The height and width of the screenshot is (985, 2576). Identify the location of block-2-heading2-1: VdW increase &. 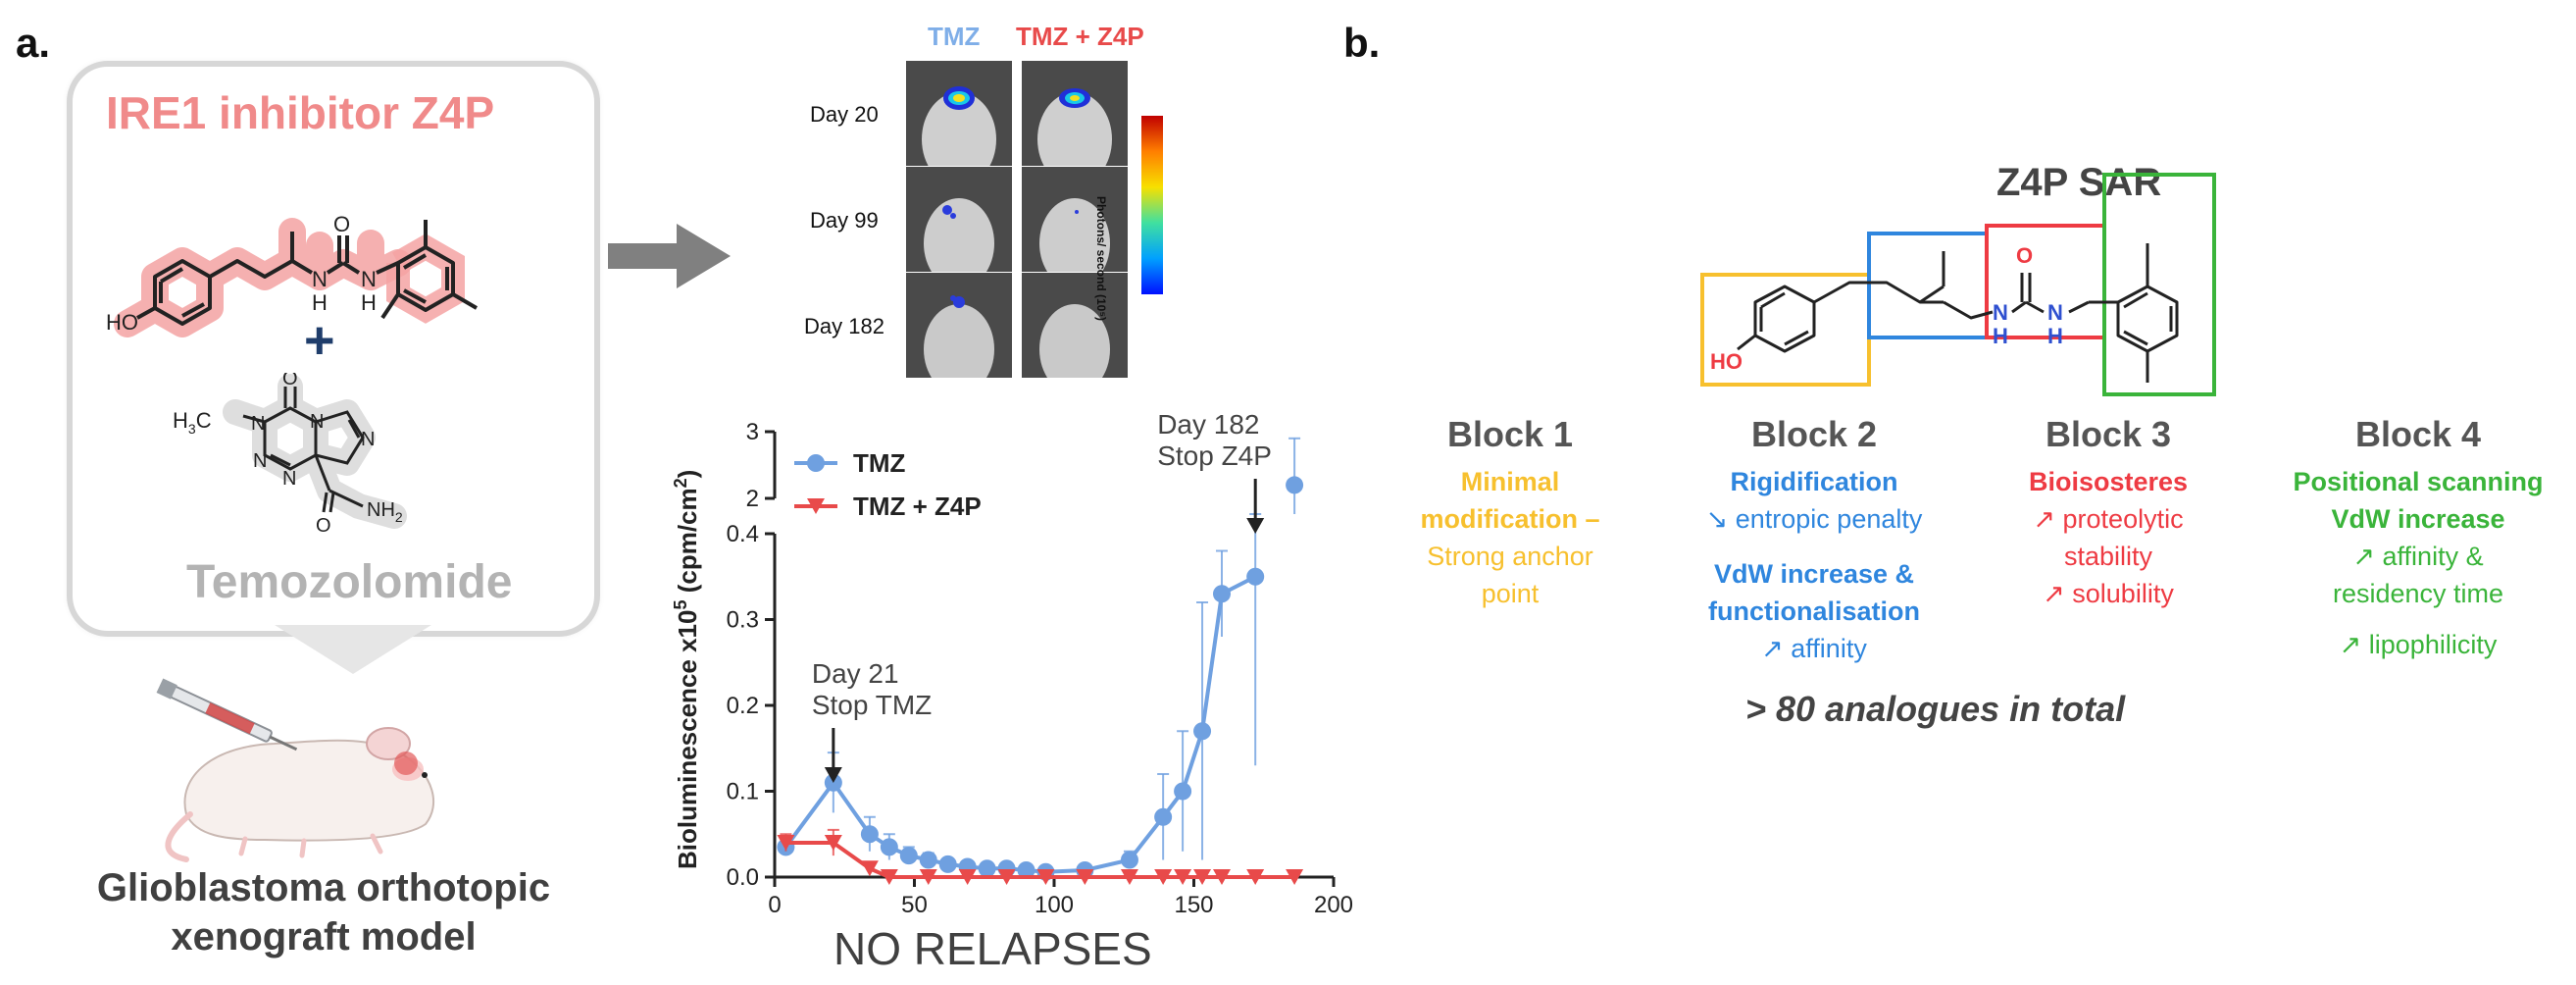
(1814, 574).